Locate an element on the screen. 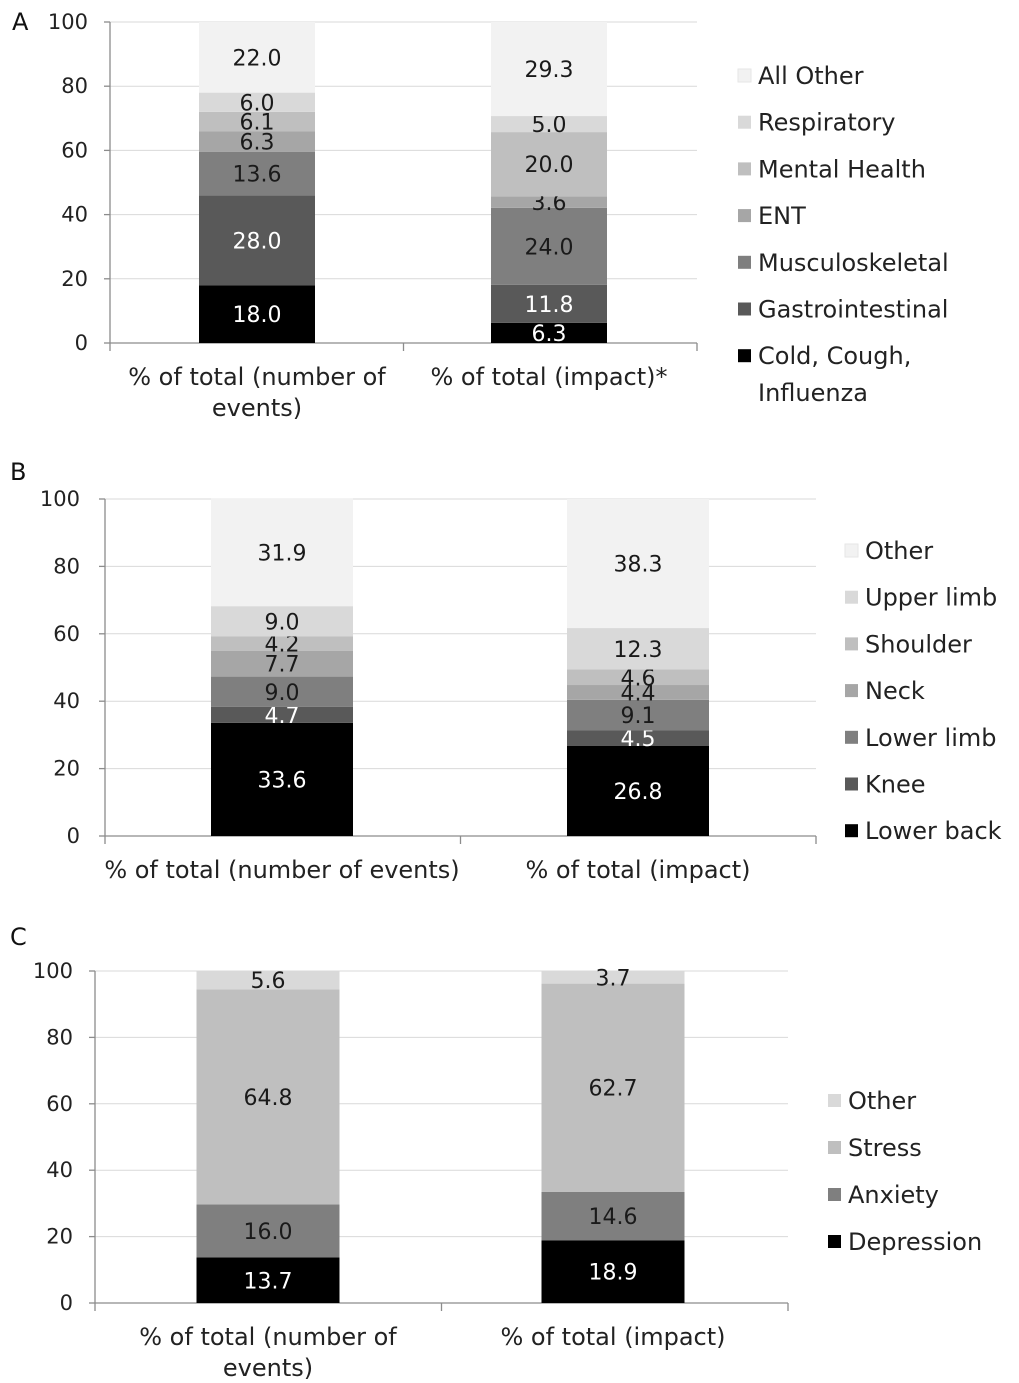 The image size is (1019, 1383). legend-label: All Other is located at coordinates (811, 76).